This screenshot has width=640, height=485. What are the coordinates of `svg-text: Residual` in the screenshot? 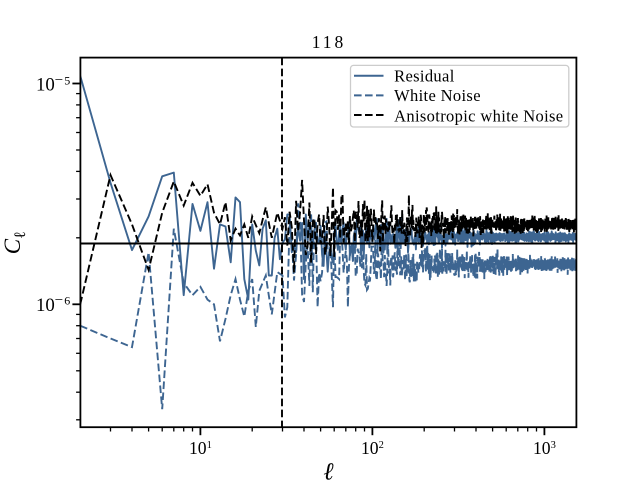 It's located at (424, 76).